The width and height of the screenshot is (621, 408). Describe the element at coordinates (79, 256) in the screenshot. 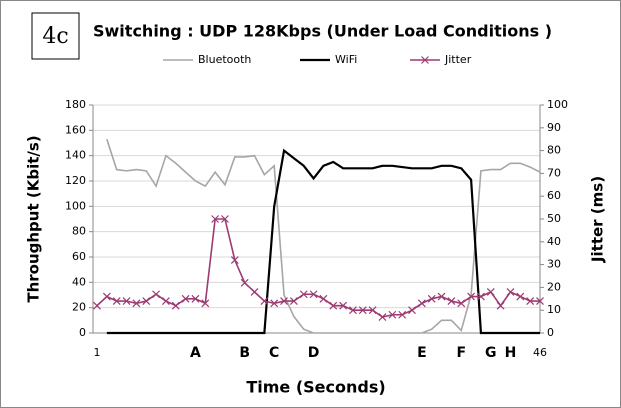

I see `y-tick-label: 60` at that location.